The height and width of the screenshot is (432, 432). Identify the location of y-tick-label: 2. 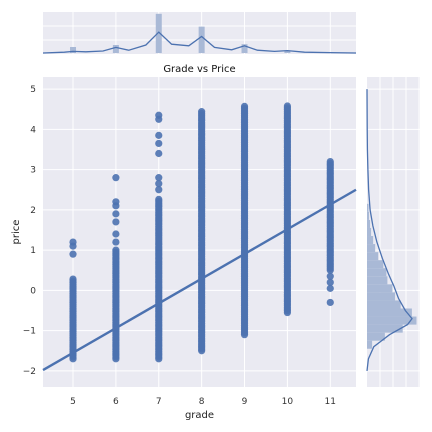
(33, 211).